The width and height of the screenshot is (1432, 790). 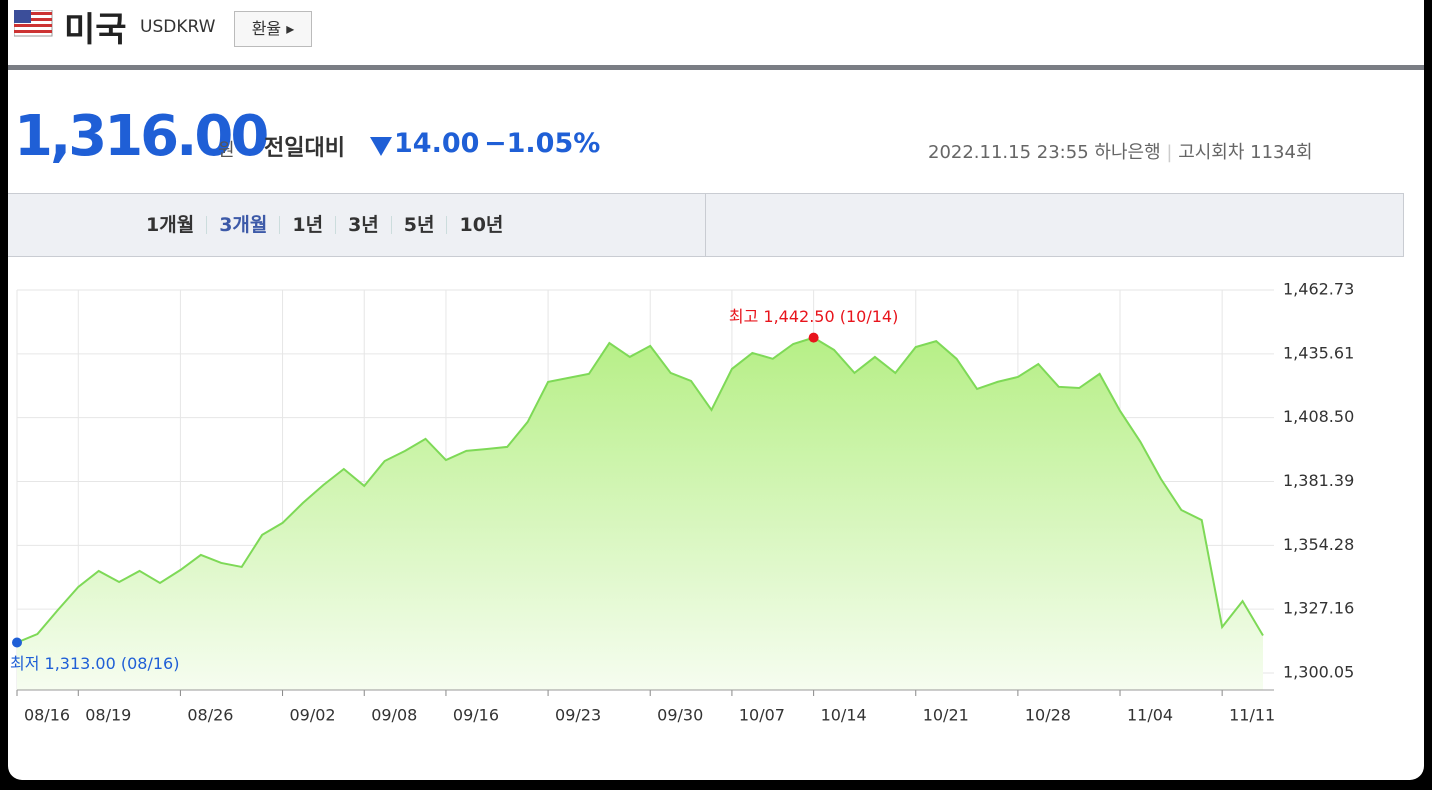 I want to click on x-tick-label: 09/23, so click(x=578, y=715).